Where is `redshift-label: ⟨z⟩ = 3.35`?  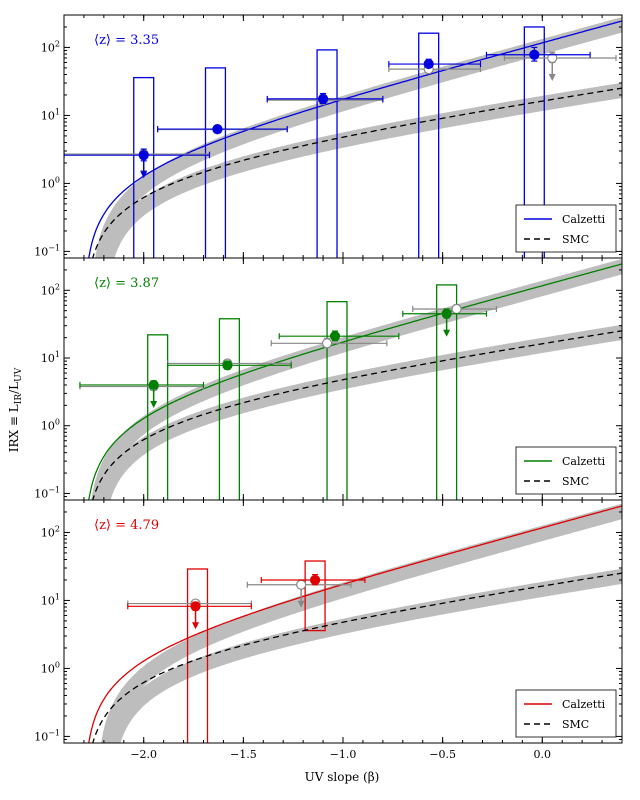 redshift-label: ⟨z⟩ = 3.35 is located at coordinates (126, 40).